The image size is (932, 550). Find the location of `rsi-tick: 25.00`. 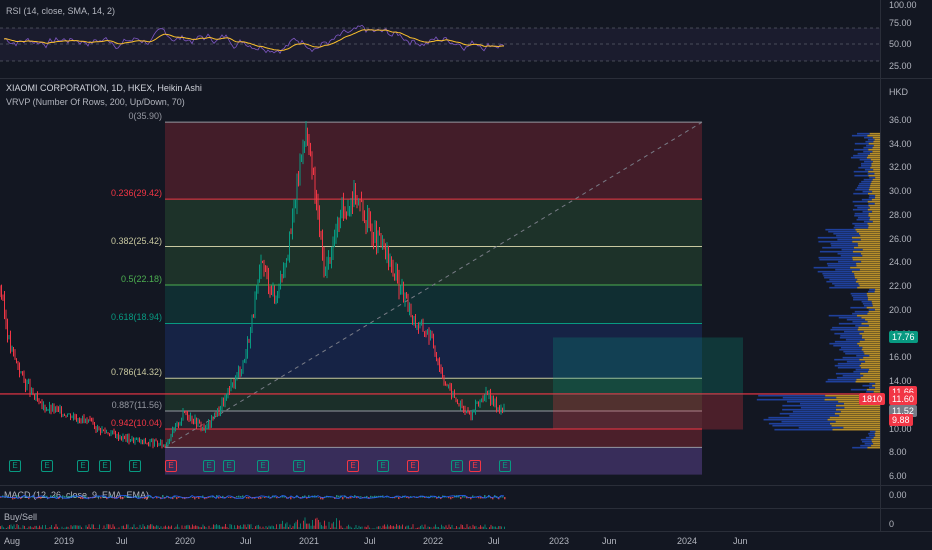

rsi-tick: 25.00 is located at coordinates (900, 66).